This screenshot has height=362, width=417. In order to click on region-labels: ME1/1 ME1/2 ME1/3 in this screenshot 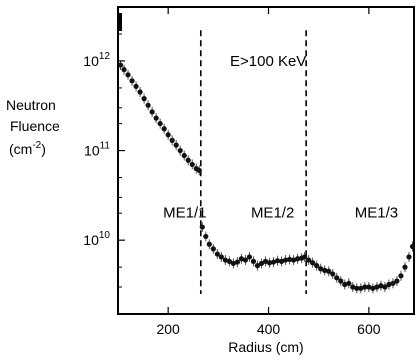, I will do `click(280, 212)`.